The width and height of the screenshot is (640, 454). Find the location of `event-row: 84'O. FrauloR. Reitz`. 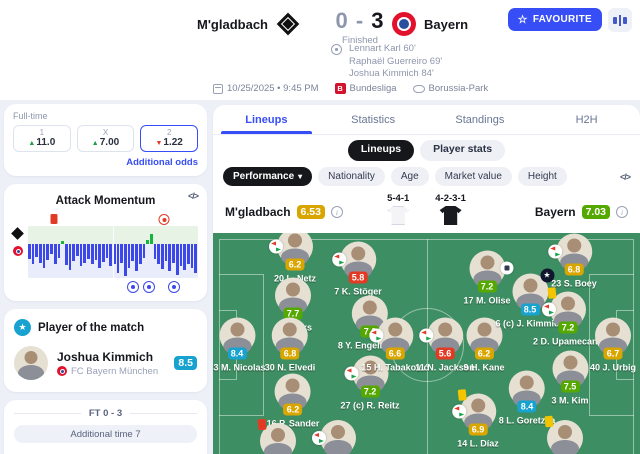

event-row: 84'O. FrauloR. Reitz is located at coordinates (105, 450).